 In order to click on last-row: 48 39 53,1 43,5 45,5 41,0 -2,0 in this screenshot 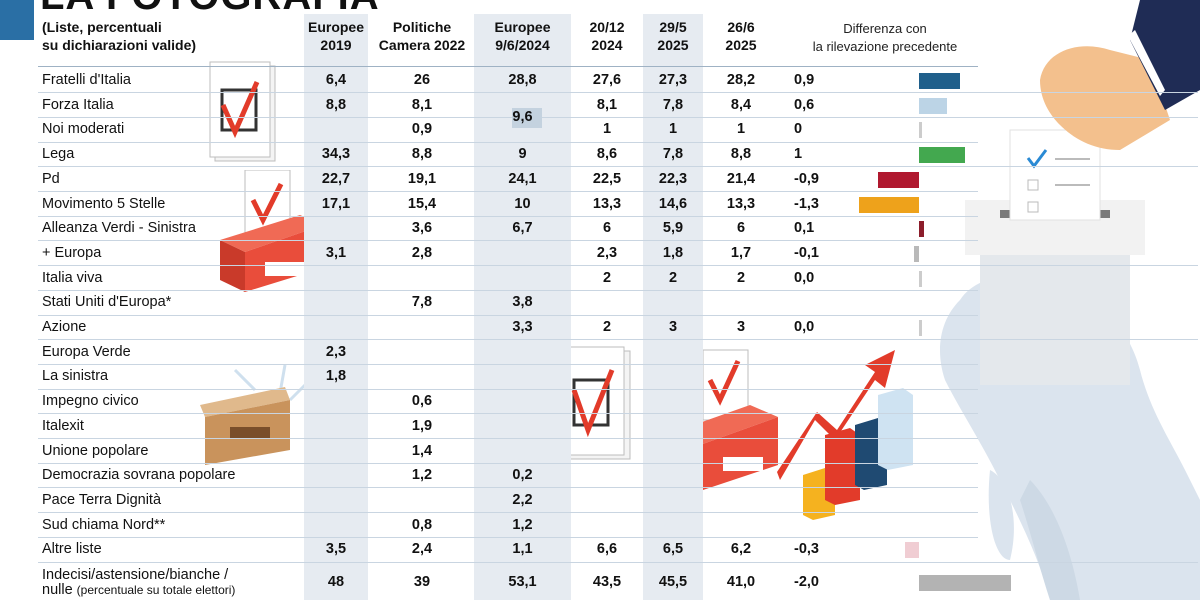, I will do `click(600, 582)`.